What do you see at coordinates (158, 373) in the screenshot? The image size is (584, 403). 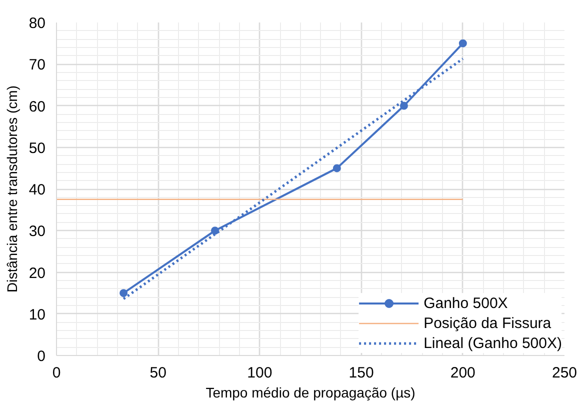 I see `x-tick-label: 50` at bounding box center [158, 373].